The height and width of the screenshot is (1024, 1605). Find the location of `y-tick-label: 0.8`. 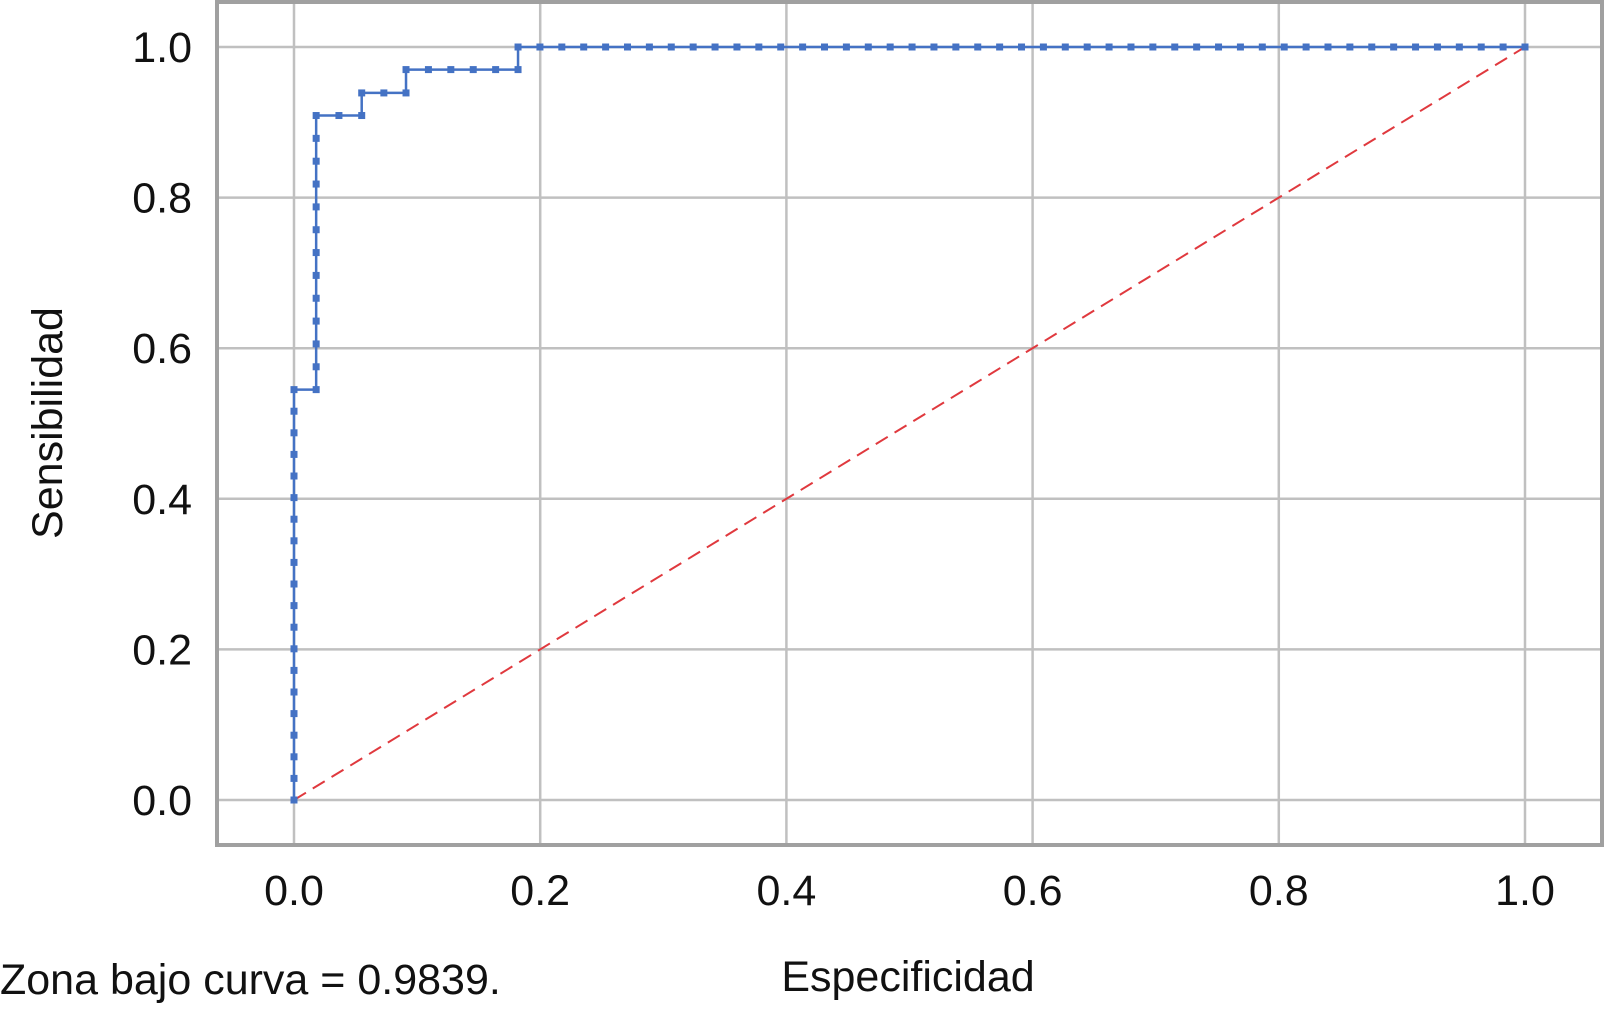

y-tick-label: 0.8 is located at coordinates (162, 199).